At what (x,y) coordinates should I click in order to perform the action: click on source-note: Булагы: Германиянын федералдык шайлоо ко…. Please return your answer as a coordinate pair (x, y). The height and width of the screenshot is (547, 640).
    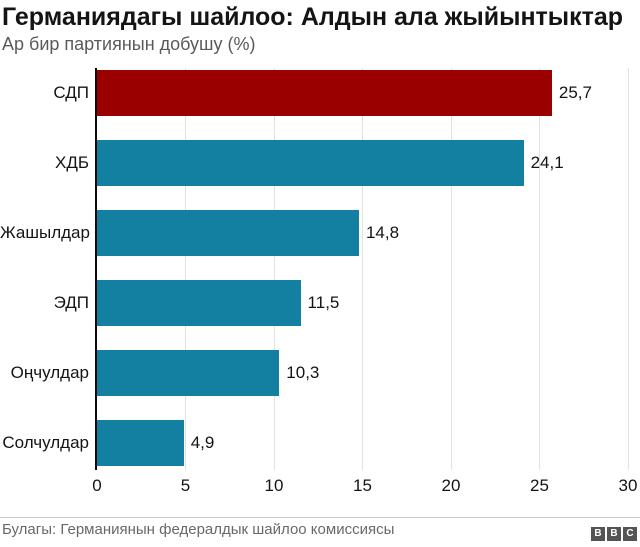
    Looking at the image, I should click on (198, 529).